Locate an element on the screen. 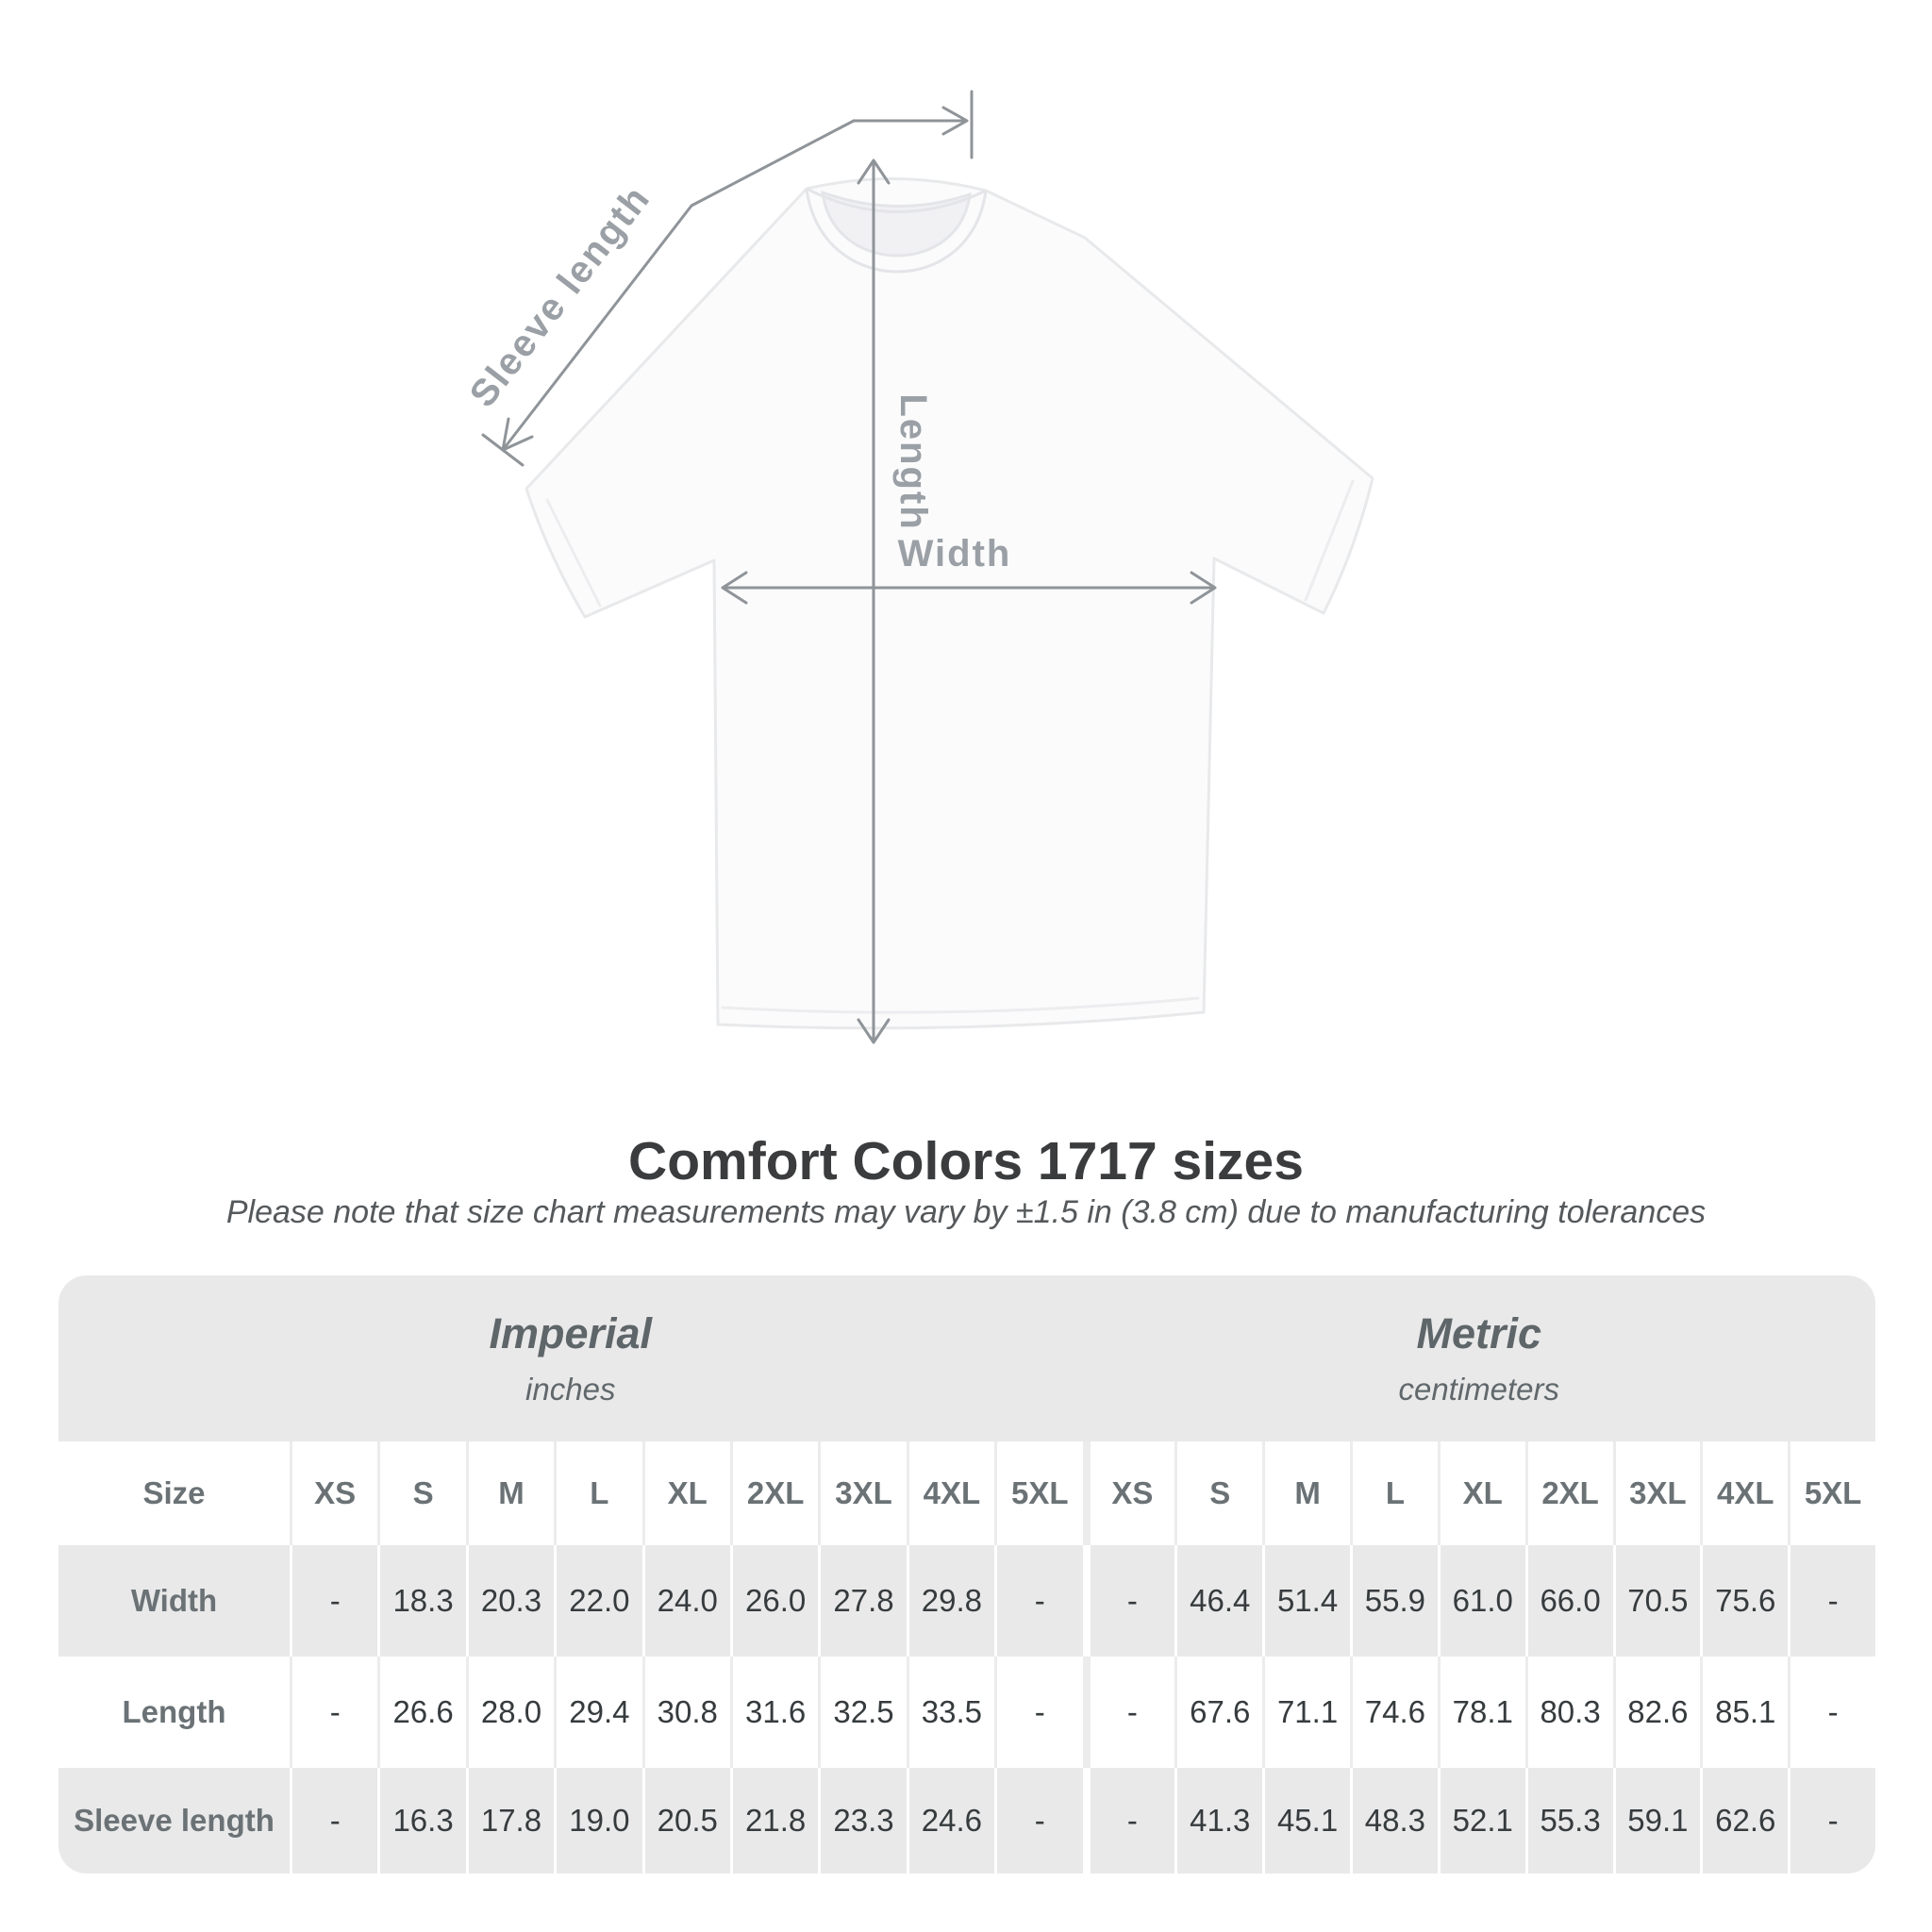  imperial-unit: inches is located at coordinates (571, 1390).